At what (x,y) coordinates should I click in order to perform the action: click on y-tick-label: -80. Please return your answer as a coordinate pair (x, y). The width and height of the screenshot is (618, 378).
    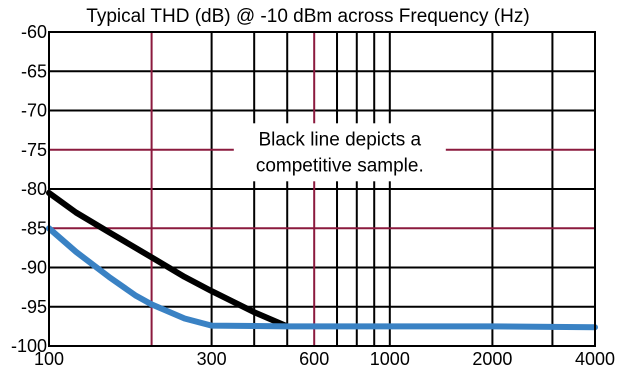
    Looking at the image, I should click on (34, 189).